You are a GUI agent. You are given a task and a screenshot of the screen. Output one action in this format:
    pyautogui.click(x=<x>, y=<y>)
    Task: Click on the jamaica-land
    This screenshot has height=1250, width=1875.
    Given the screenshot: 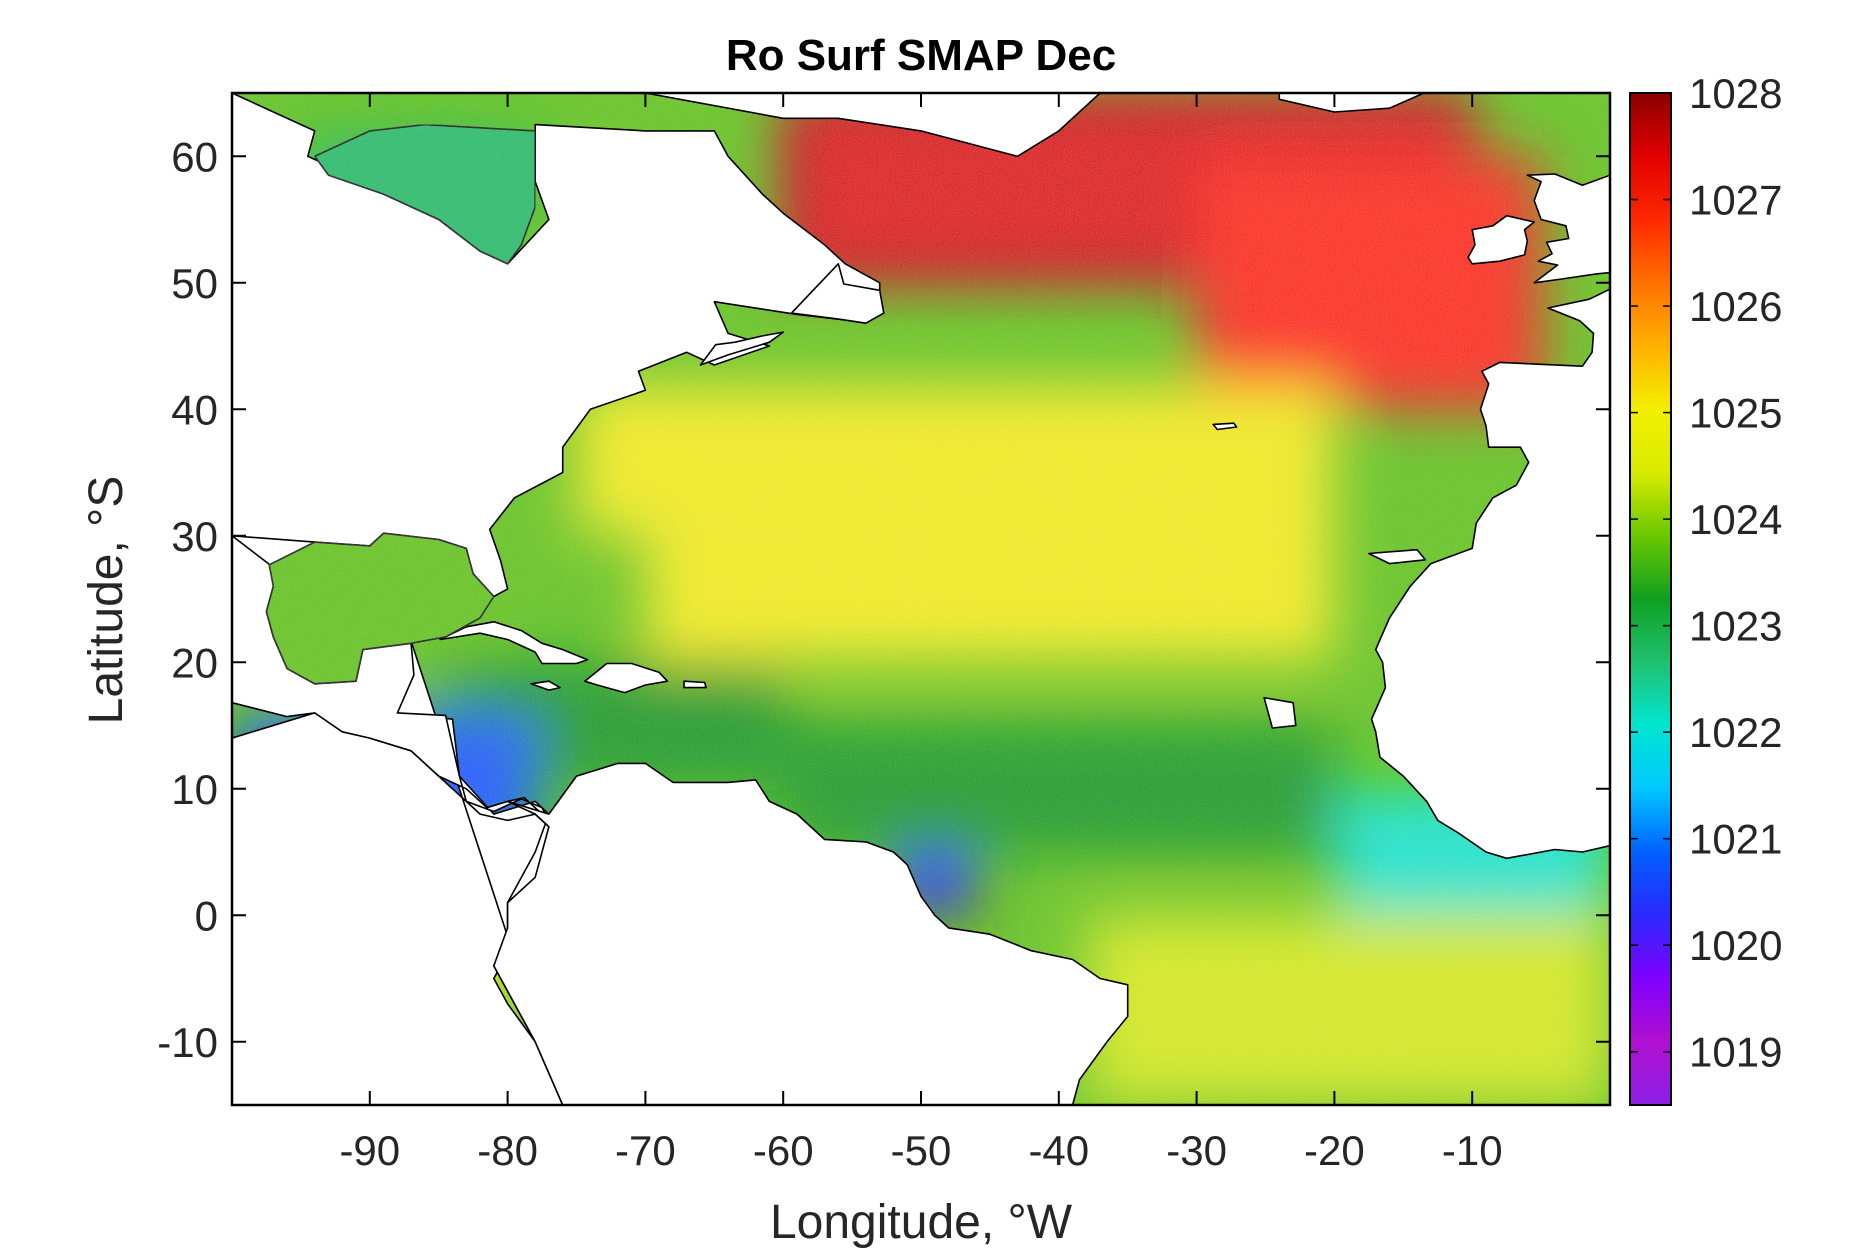 What is the action you would take?
    pyautogui.click(x=545, y=685)
    